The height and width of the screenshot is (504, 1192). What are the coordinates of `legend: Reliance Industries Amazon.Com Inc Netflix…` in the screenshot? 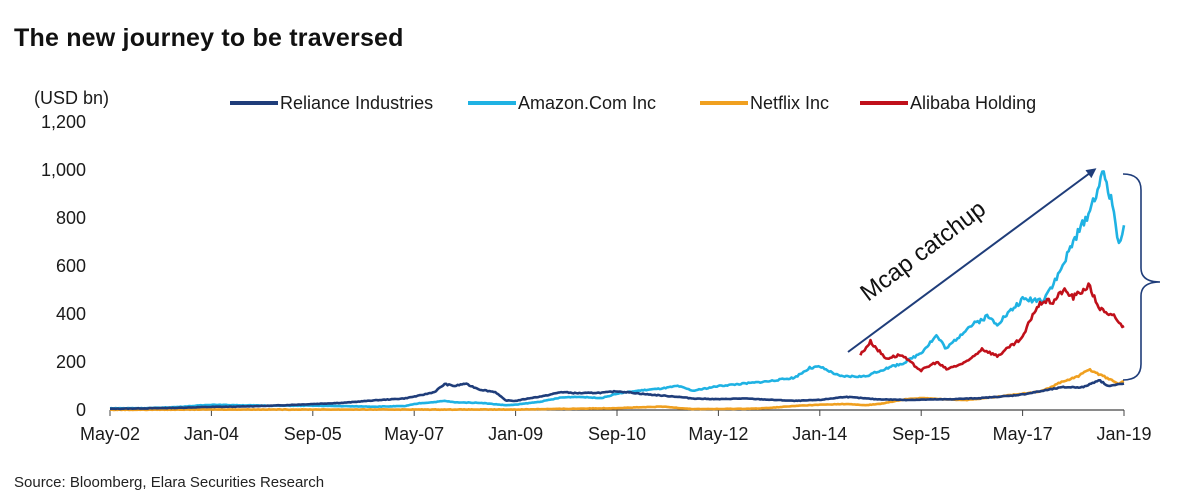 It's located at (633, 103).